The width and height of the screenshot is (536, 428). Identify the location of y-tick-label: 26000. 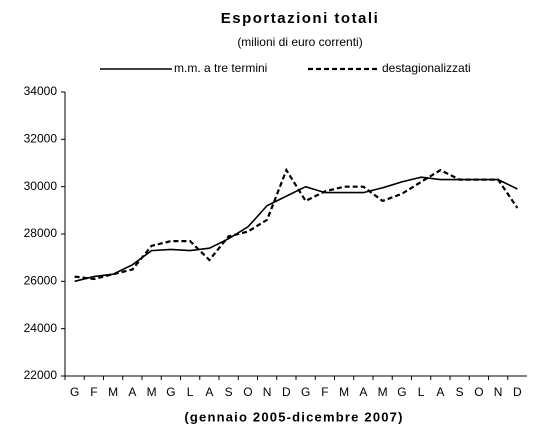
(41, 281).